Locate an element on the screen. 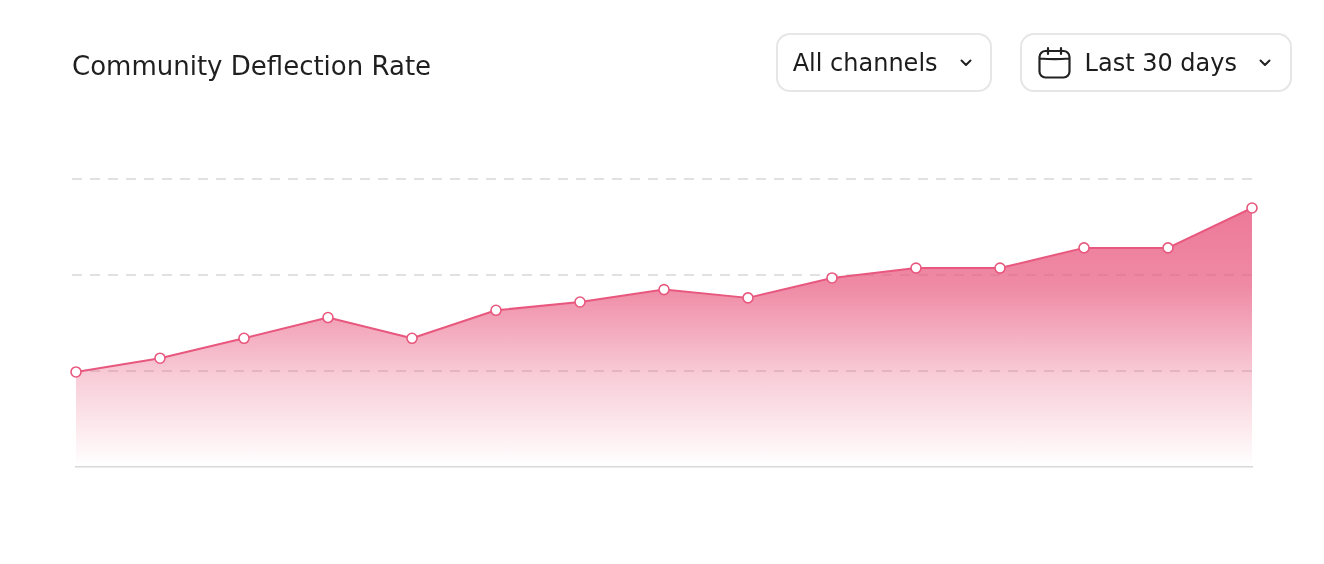  dropdown-button: Last 30 days is located at coordinates (1155, 62).